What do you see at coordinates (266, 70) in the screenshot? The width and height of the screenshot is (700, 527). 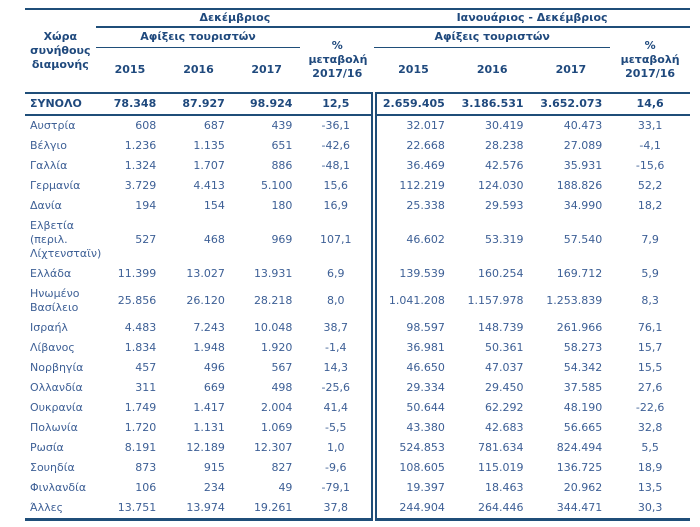 I see `year-2017-december: 2017` at bounding box center [266, 70].